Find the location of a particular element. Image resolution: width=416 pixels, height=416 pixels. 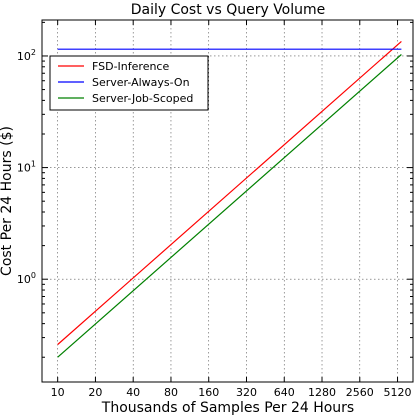

y-tick-label: 10⁰ is located at coordinates (26, 278).